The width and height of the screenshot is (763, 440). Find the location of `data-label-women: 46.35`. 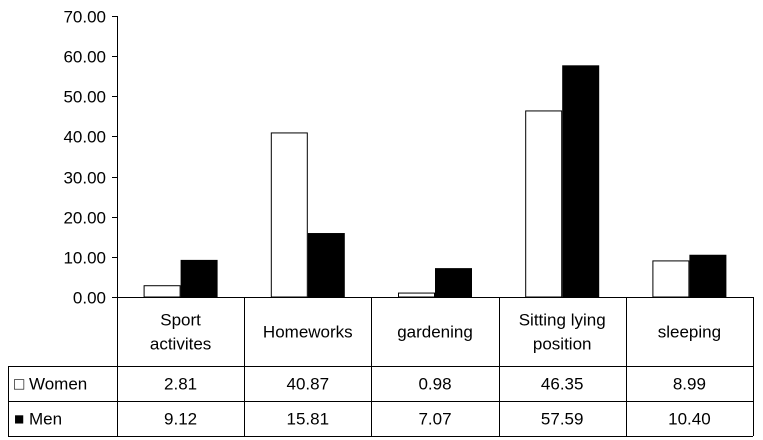

data-label-women: 46.35 is located at coordinates (562, 384).